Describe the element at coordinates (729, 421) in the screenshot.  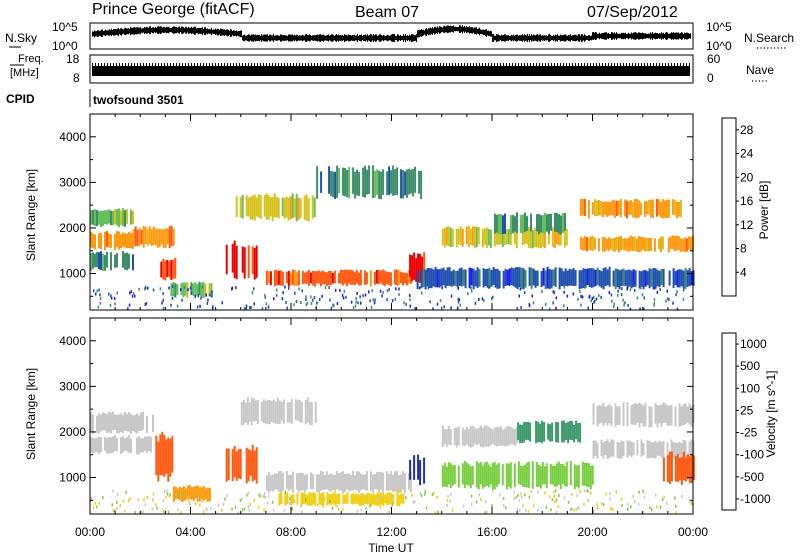
I see `colorbar-frame` at that location.